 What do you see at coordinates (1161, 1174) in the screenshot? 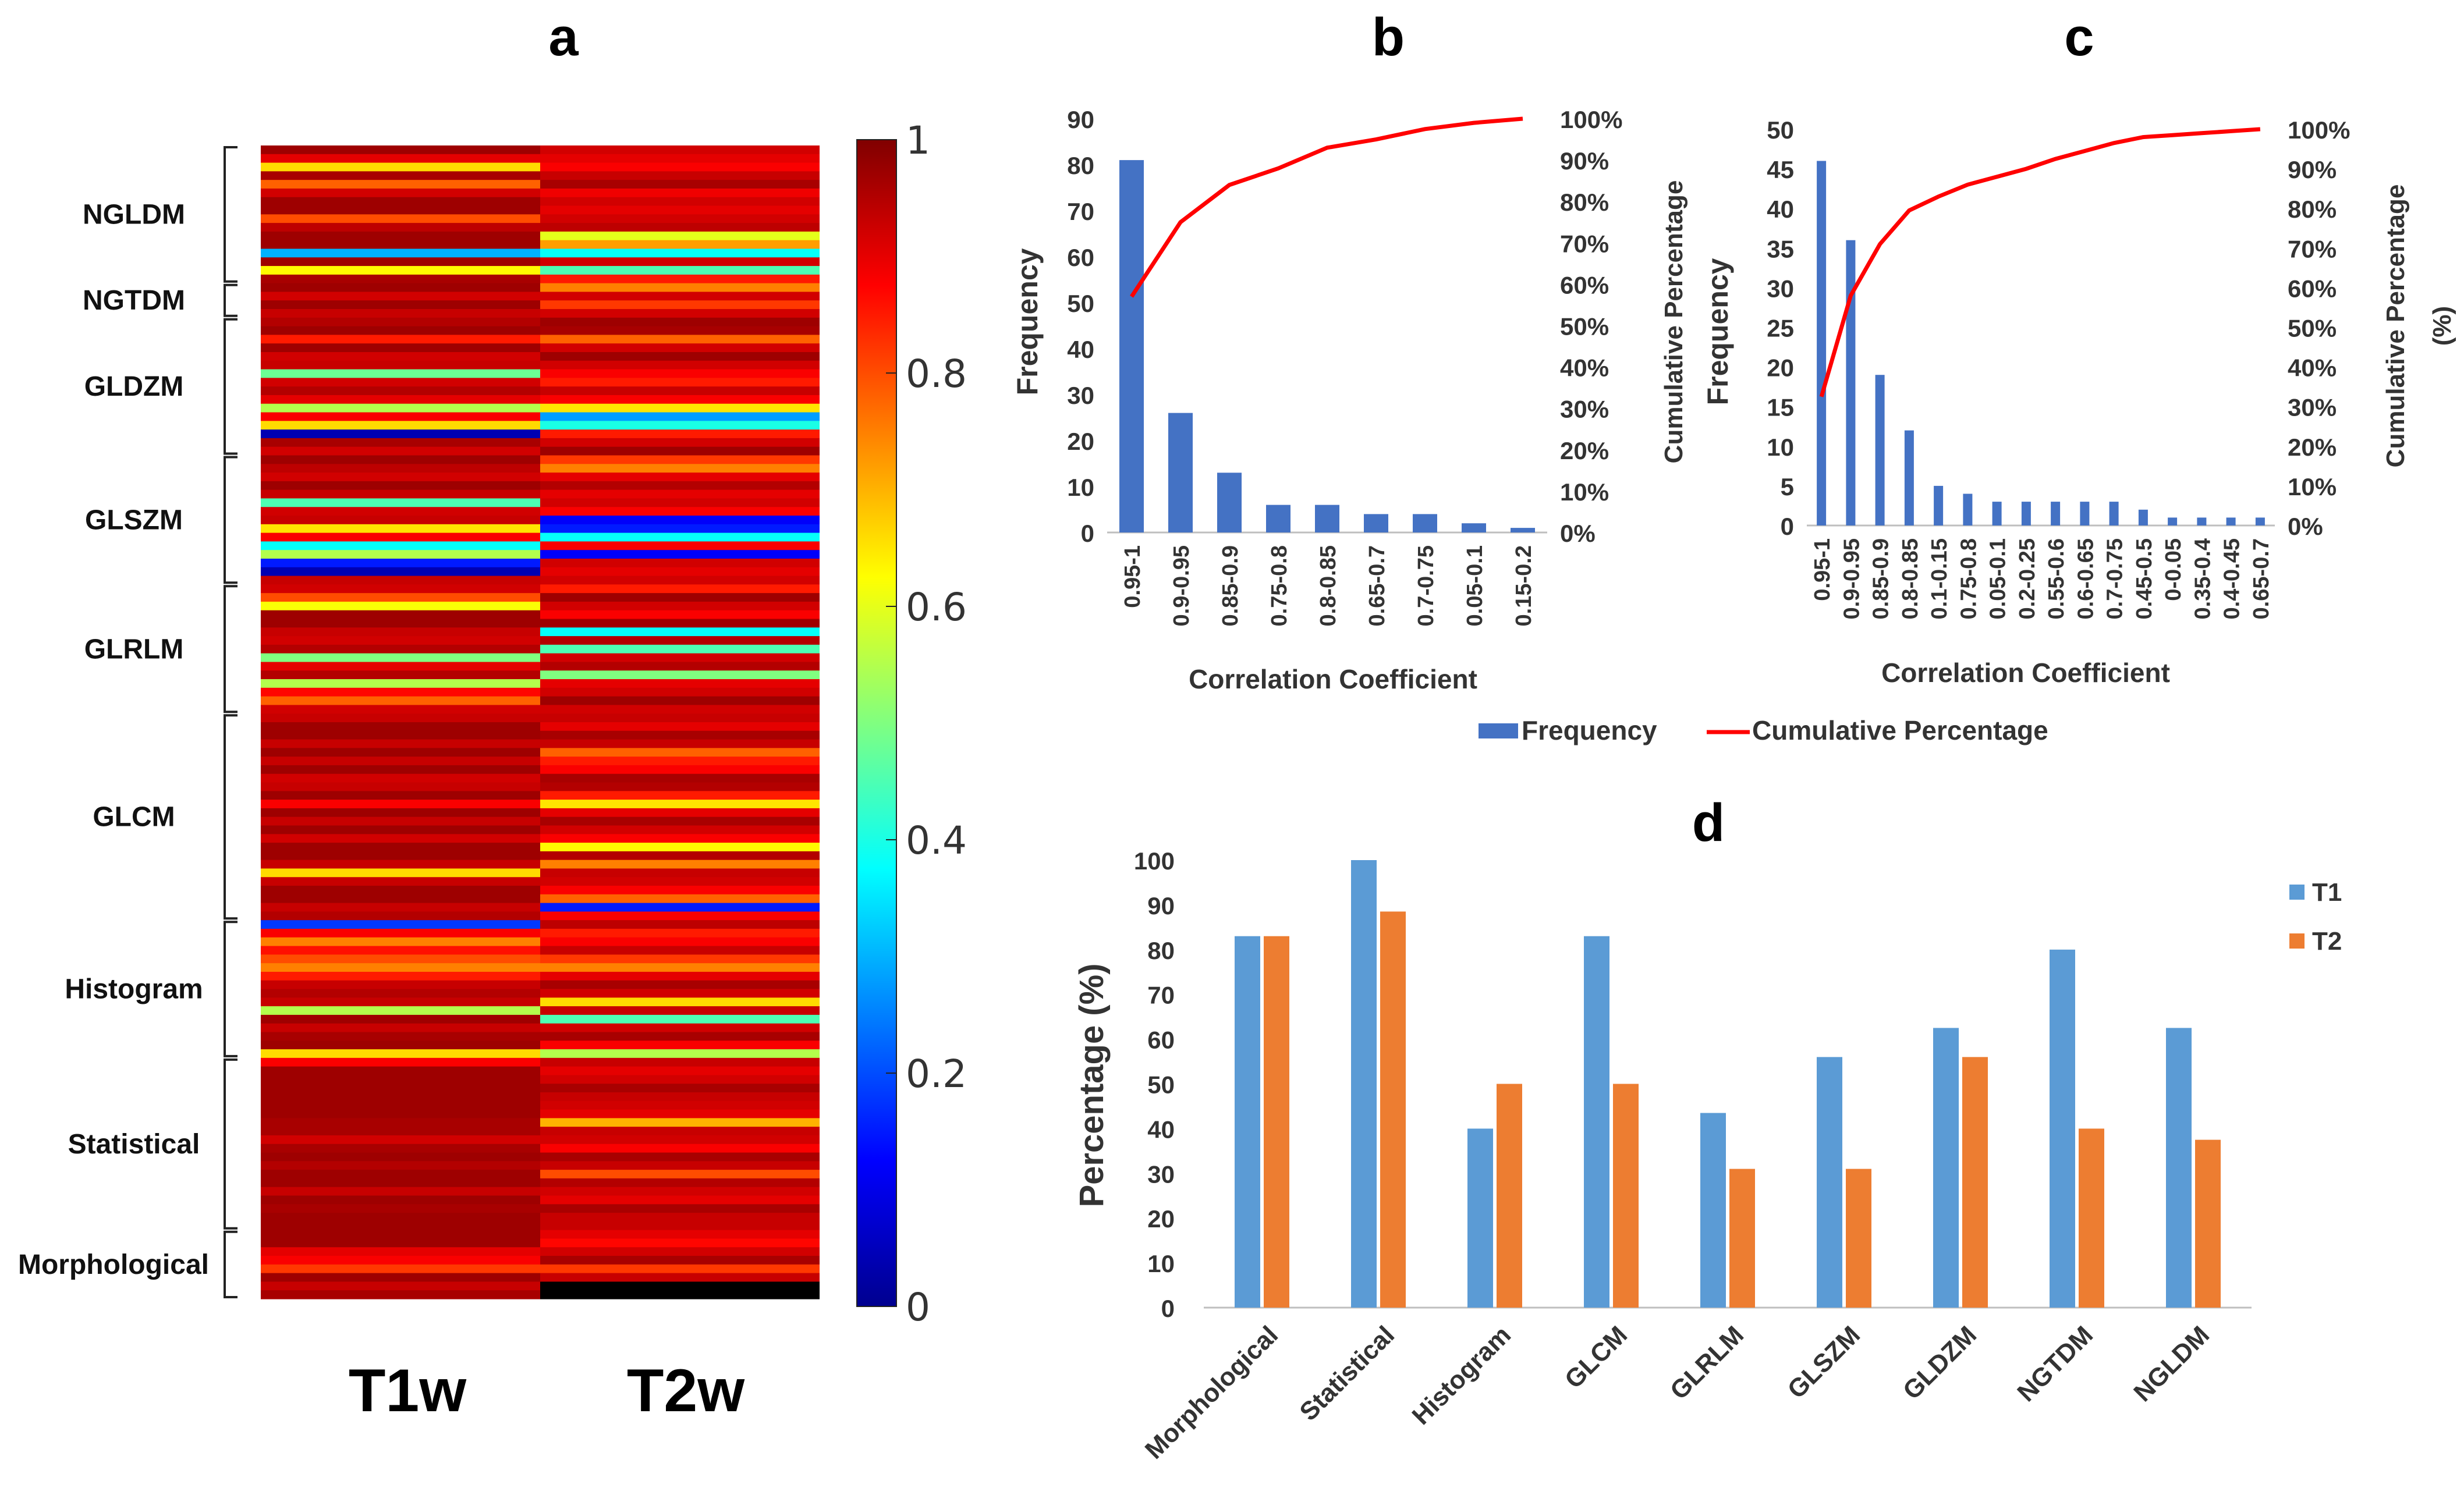
I see `y-tick-label: 30` at bounding box center [1161, 1174].